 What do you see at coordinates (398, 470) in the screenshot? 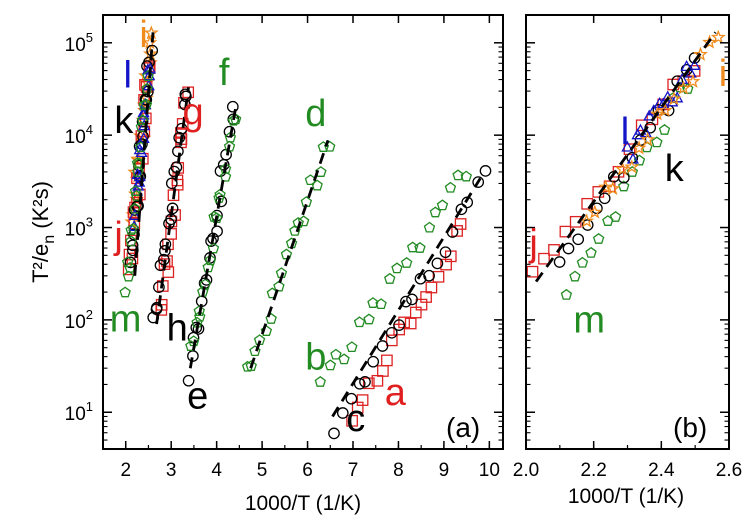
I see `x-tick-label: 8` at bounding box center [398, 470].